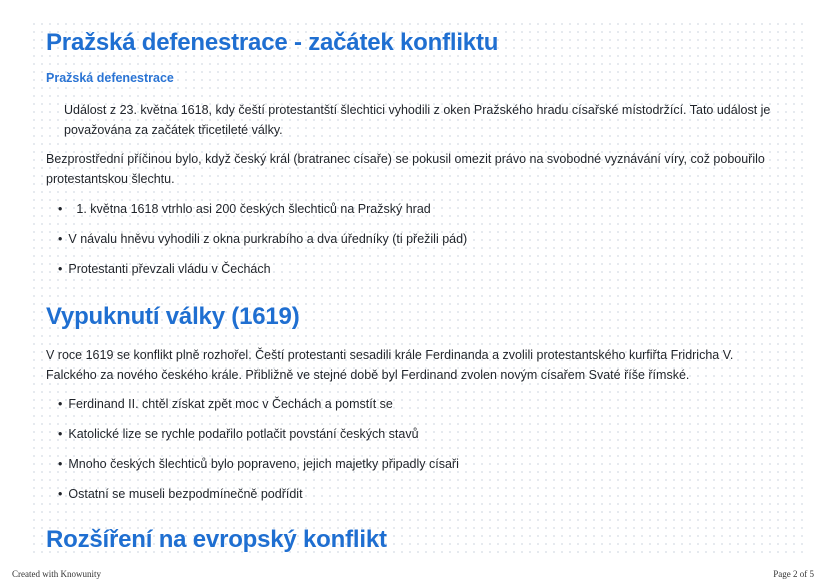 This screenshot has width=828, height=586. Describe the element at coordinates (173, 316) in the screenshot. I see `section-title-war-outbreak: Vypuknutí války (1619)` at that location.